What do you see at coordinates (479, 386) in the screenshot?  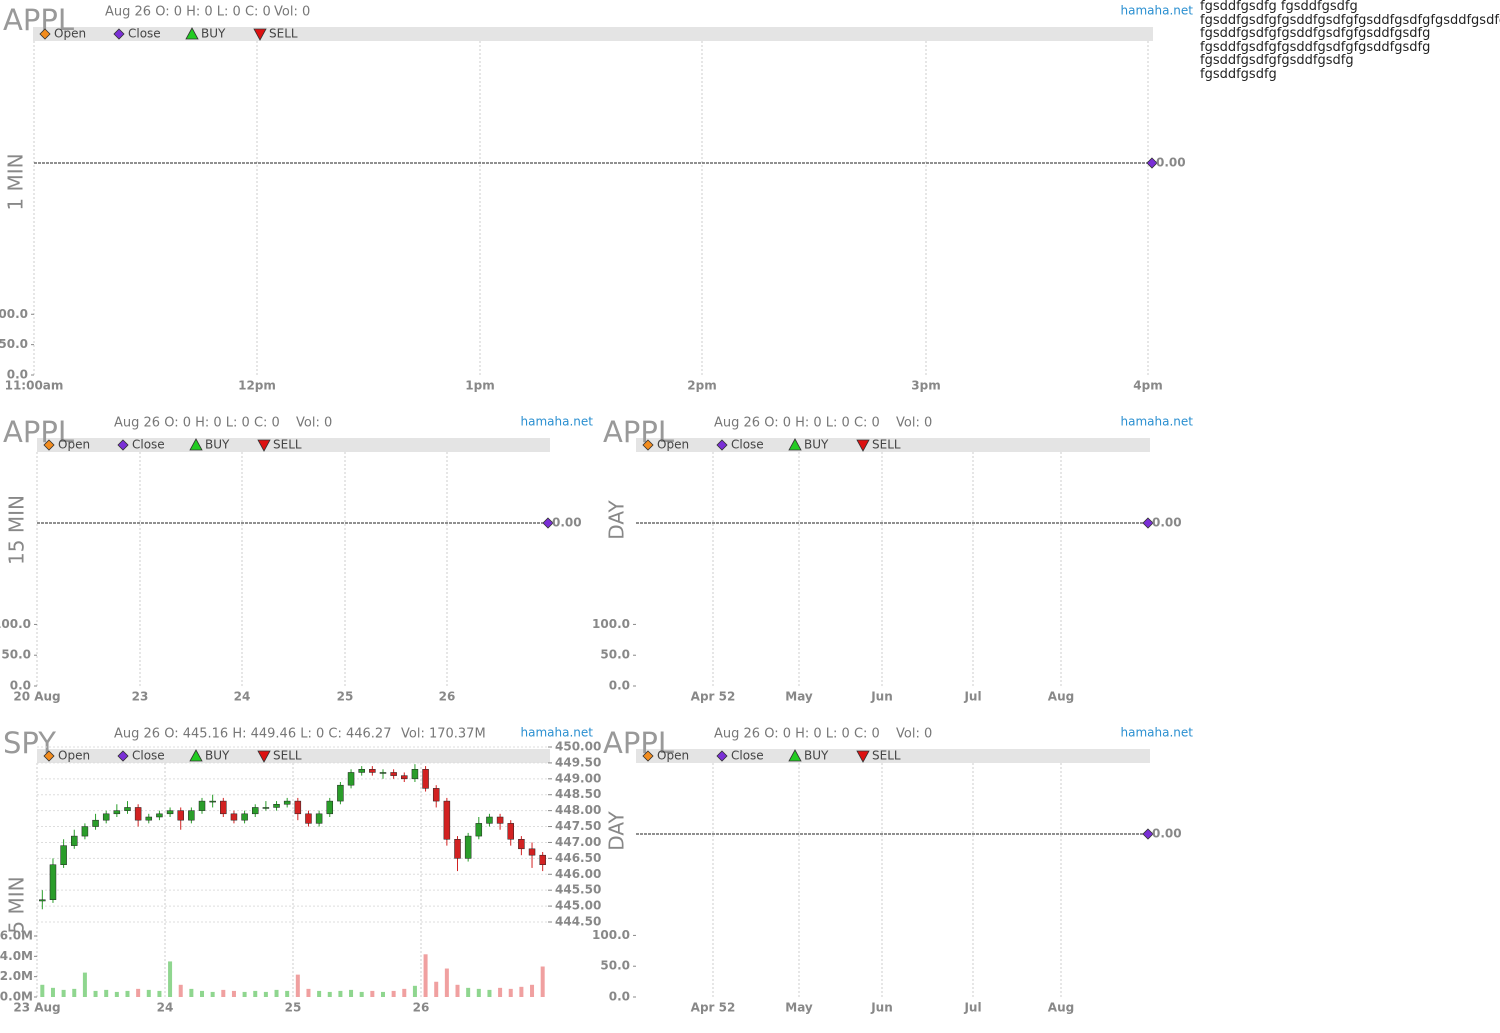 I see `x-tick-label: 1pm` at bounding box center [479, 386].